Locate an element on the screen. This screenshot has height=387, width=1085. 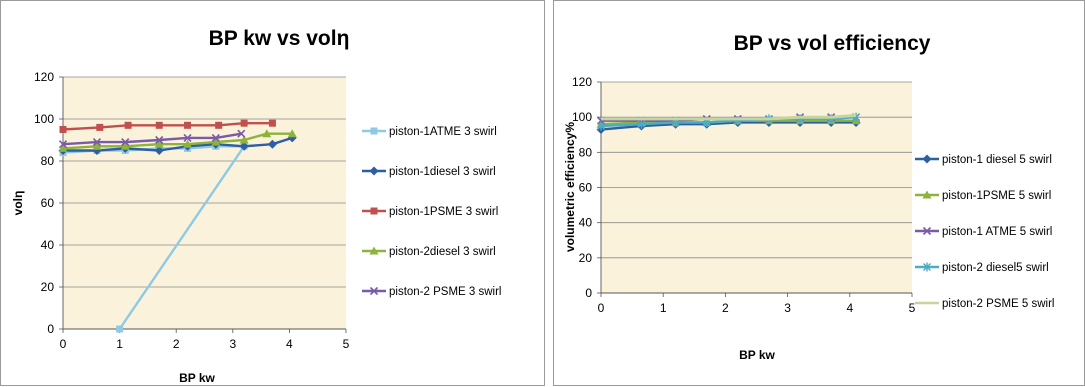
chart-title: BP vs vol efficiency is located at coordinates (832, 43).